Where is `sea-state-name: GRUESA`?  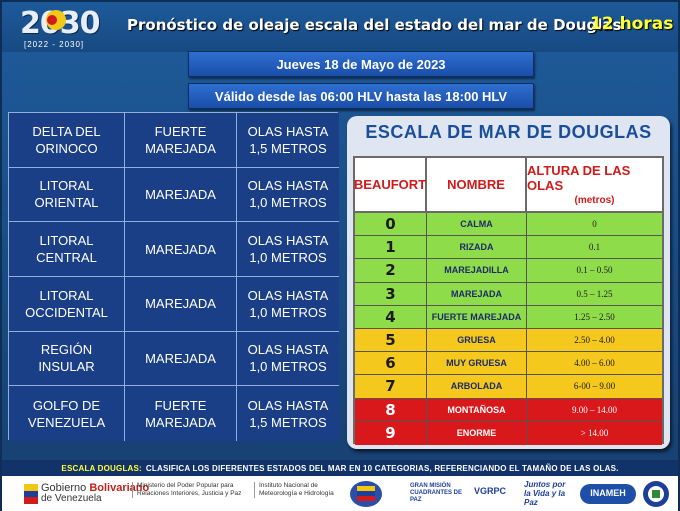 sea-state-name: GRUESA is located at coordinates (477, 340).